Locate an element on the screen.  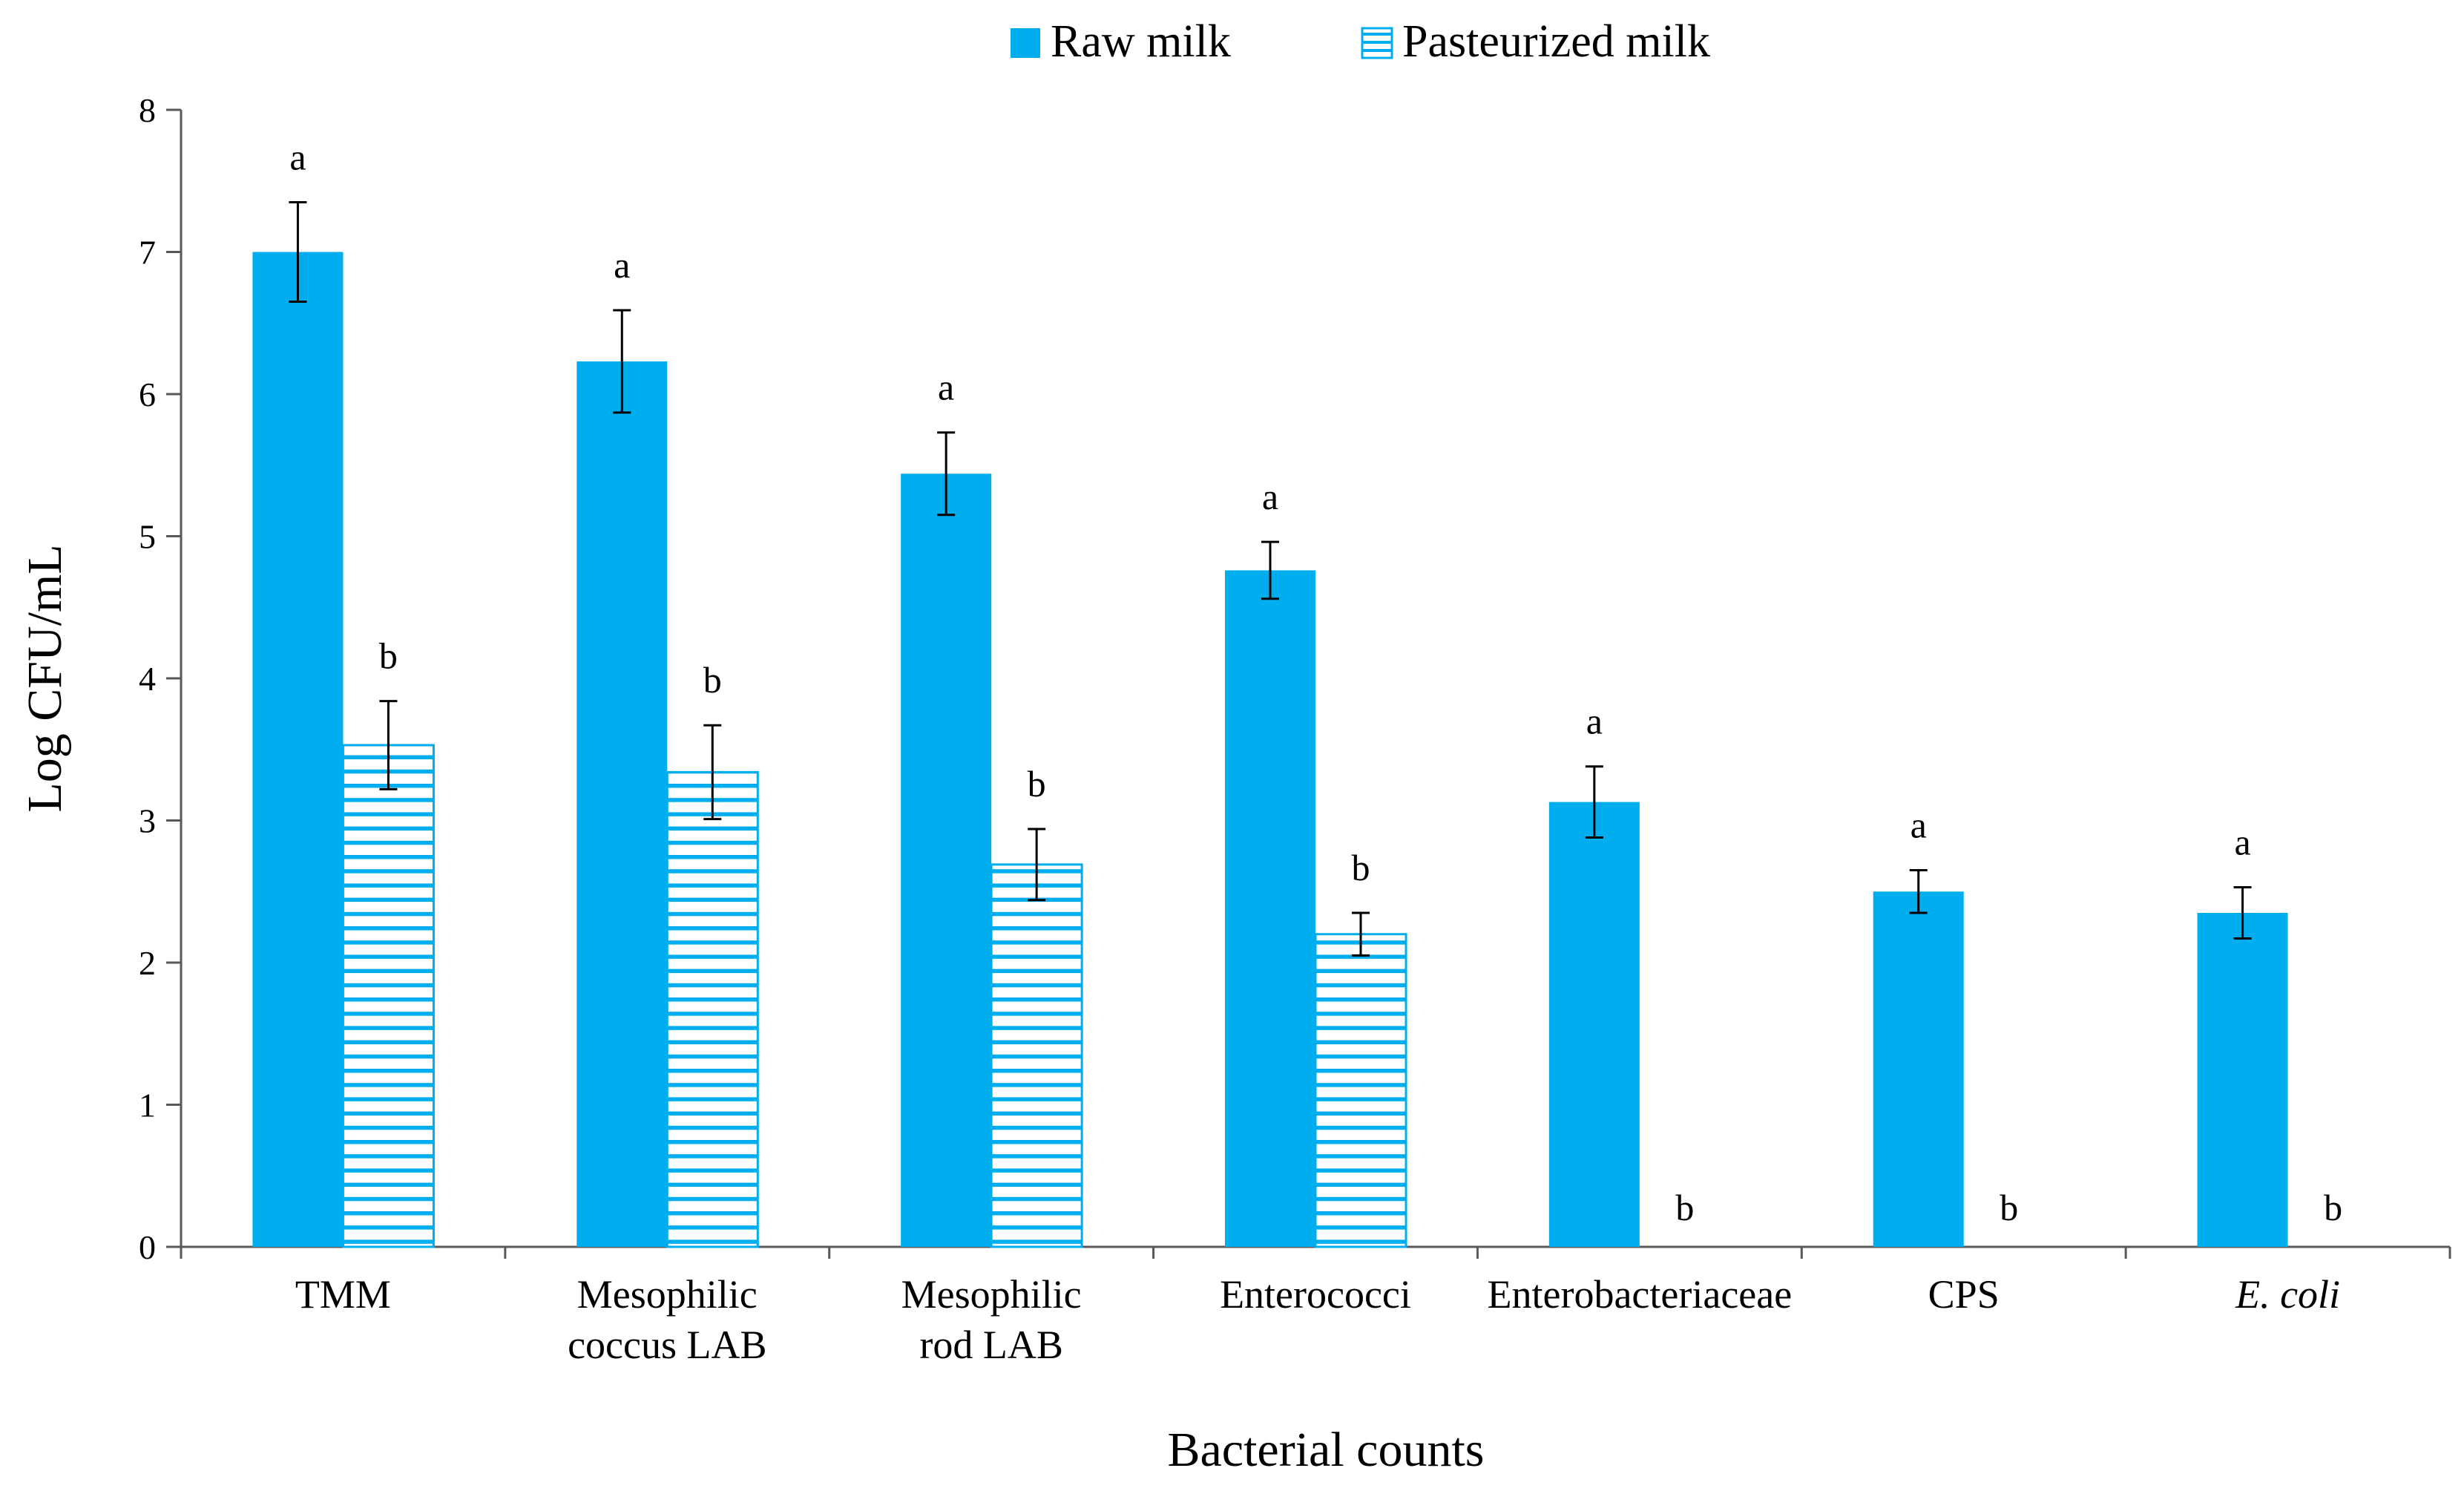
legend-item-raw: Raw milk is located at coordinates (1121, 41).